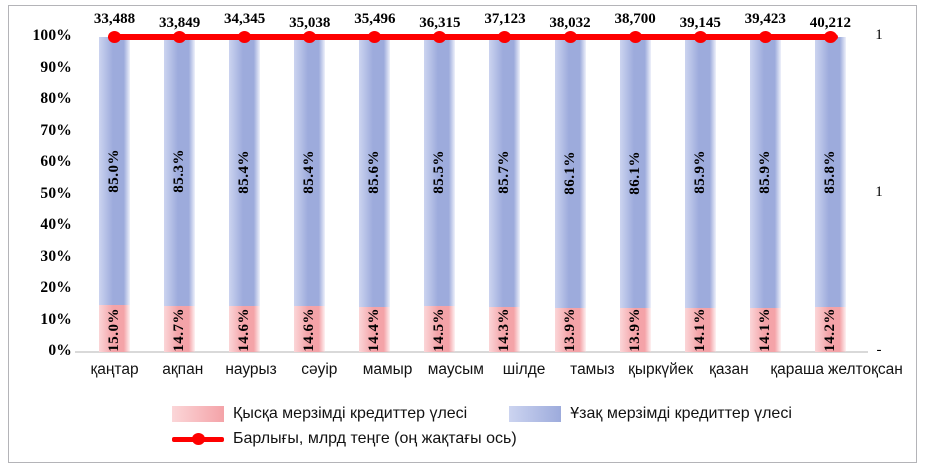  I want to click on month-label-cell: қараша, so click(797, 370).